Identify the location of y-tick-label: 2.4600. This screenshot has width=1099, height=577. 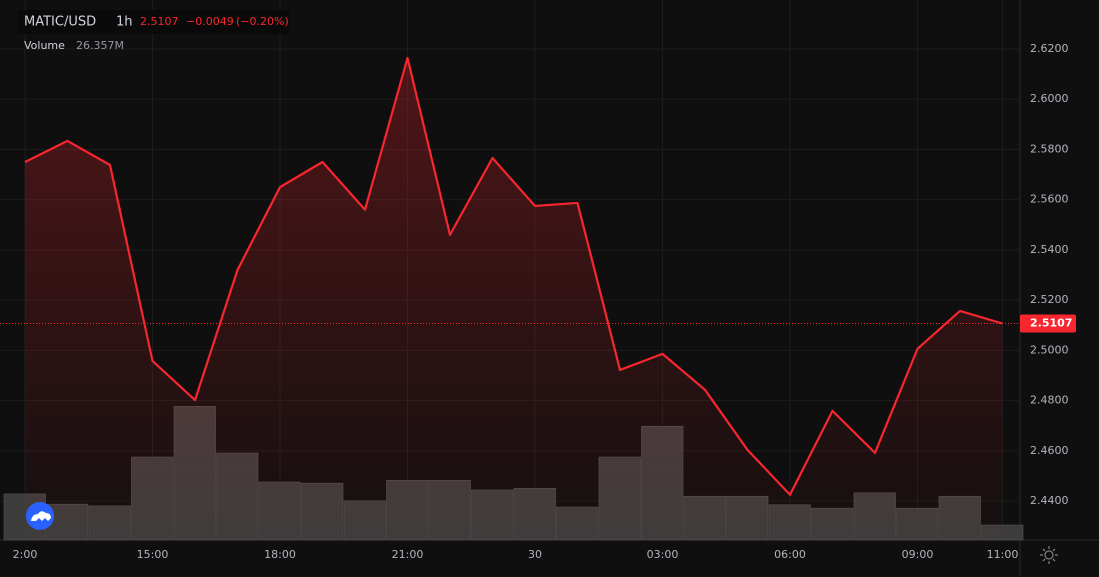
(1049, 450).